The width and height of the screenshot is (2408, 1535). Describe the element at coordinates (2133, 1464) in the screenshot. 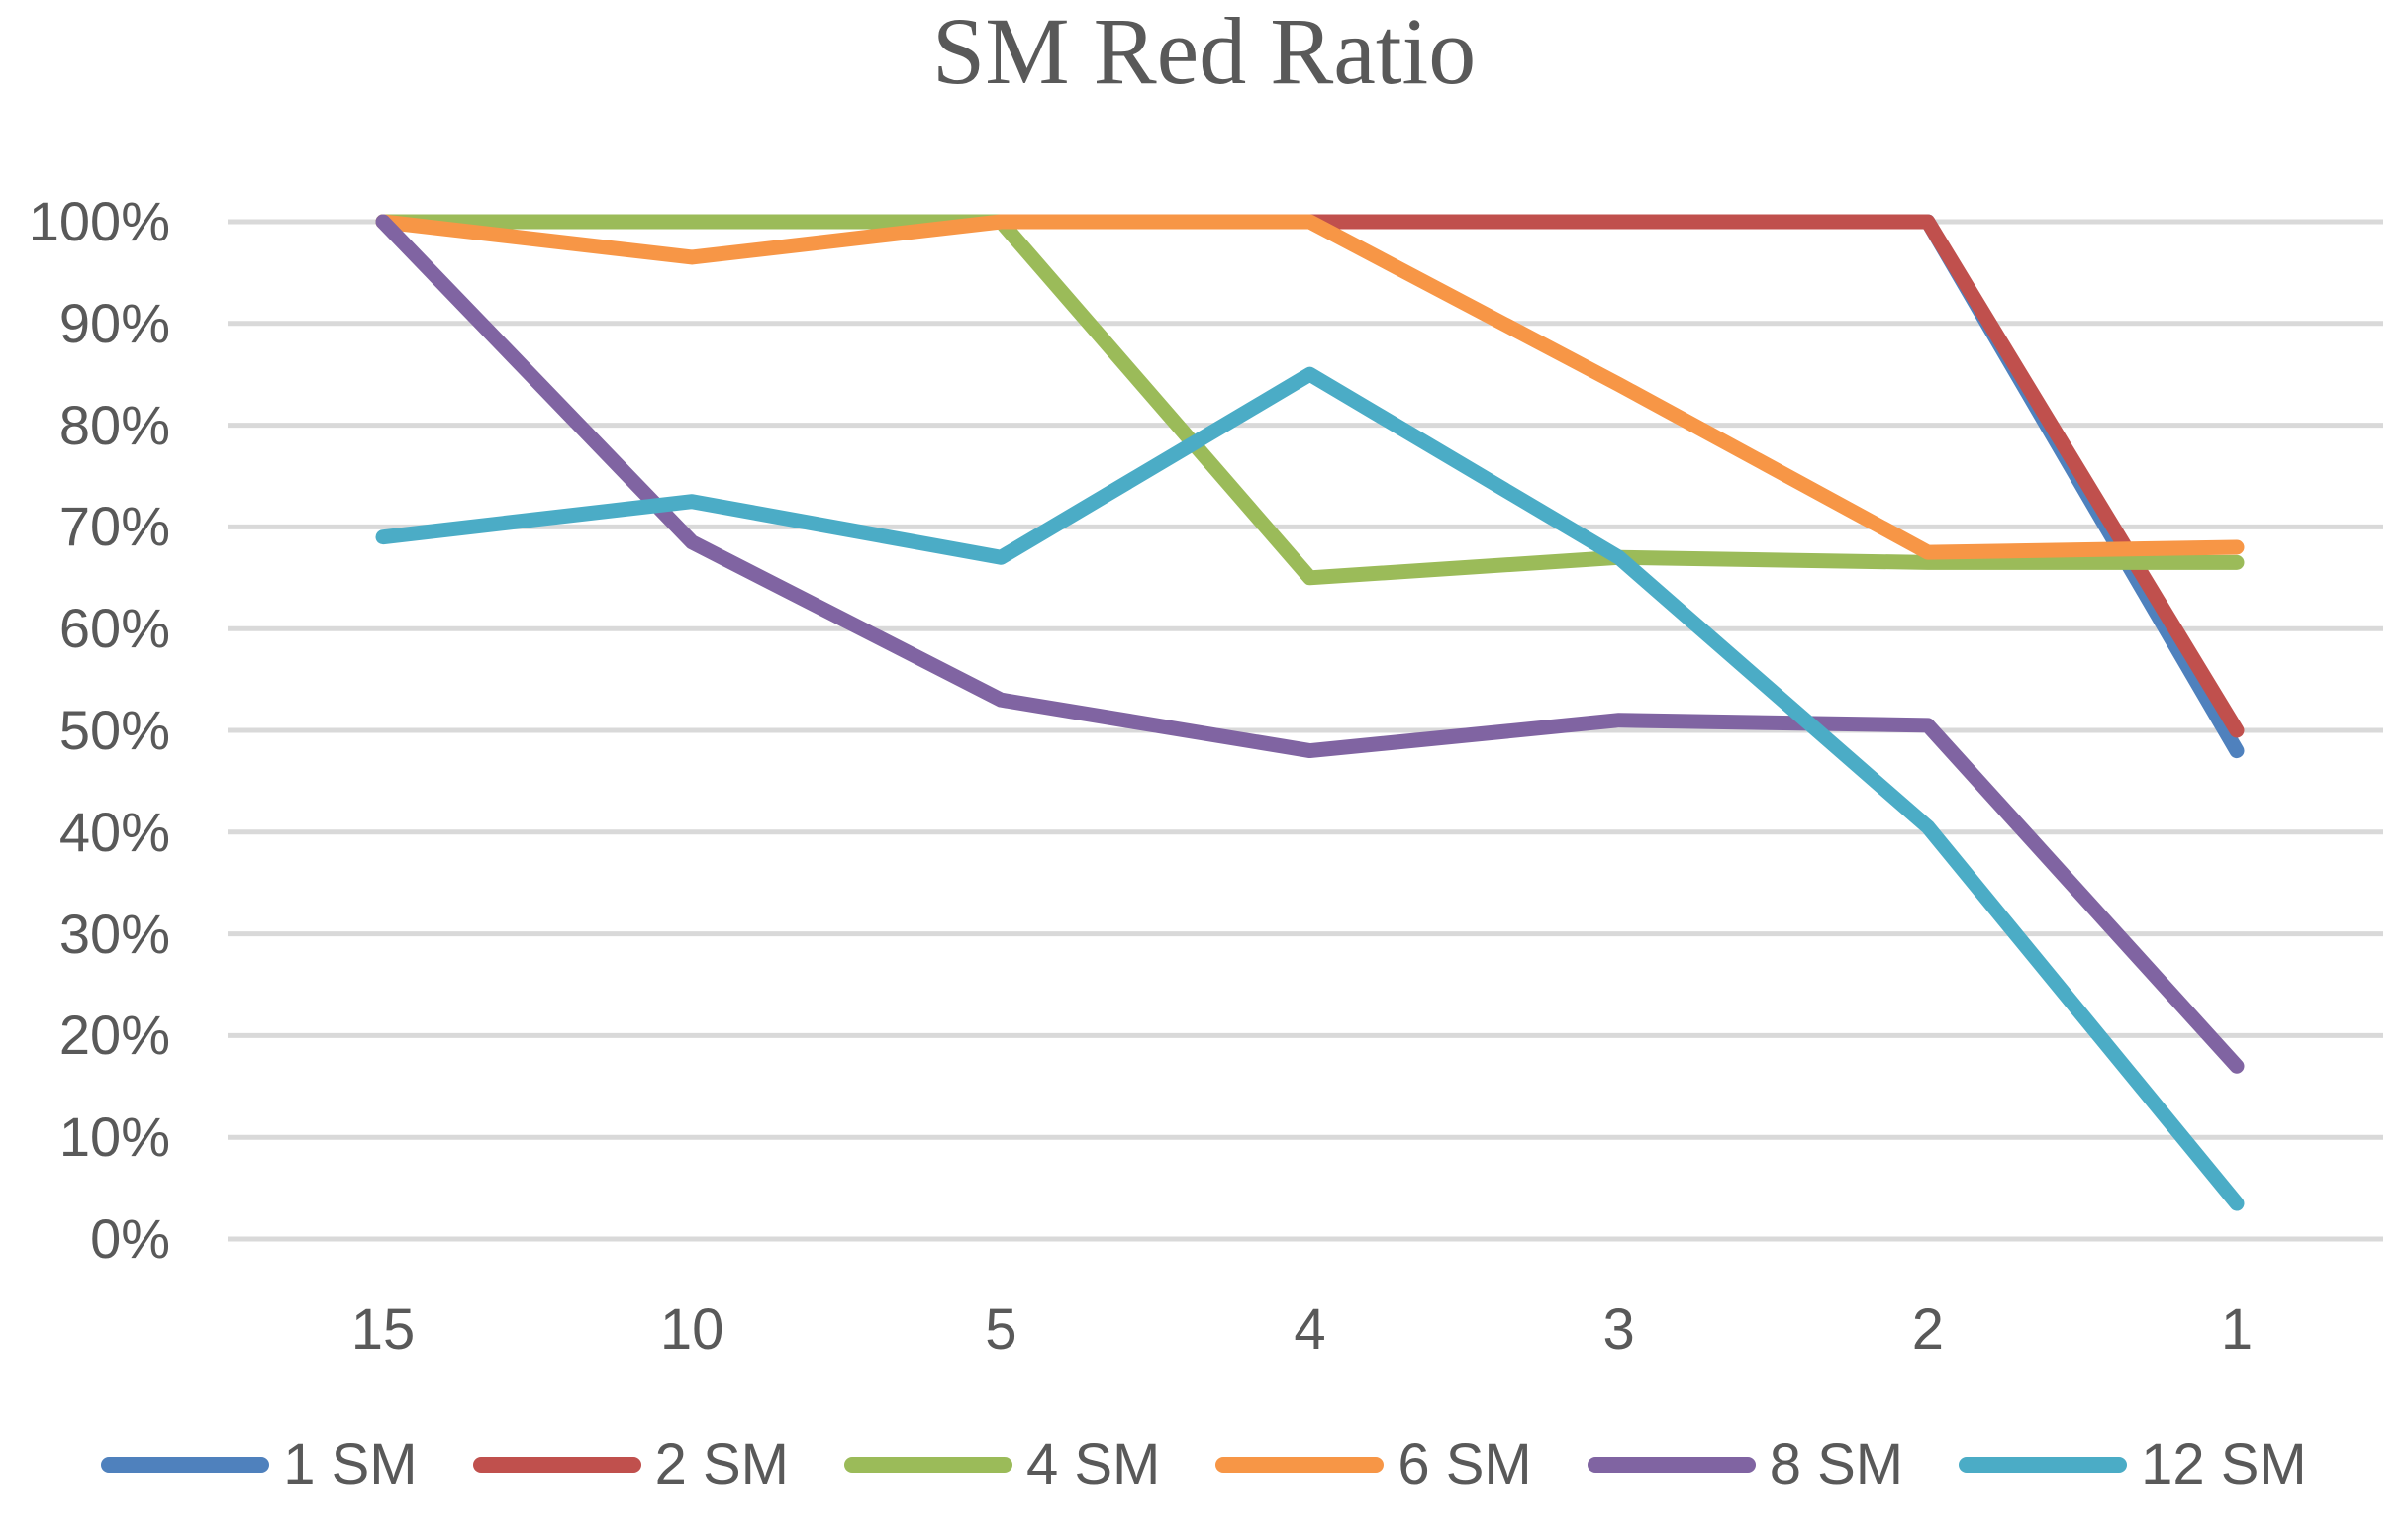

I see `legend-item-12-sm: 12 SM` at that location.